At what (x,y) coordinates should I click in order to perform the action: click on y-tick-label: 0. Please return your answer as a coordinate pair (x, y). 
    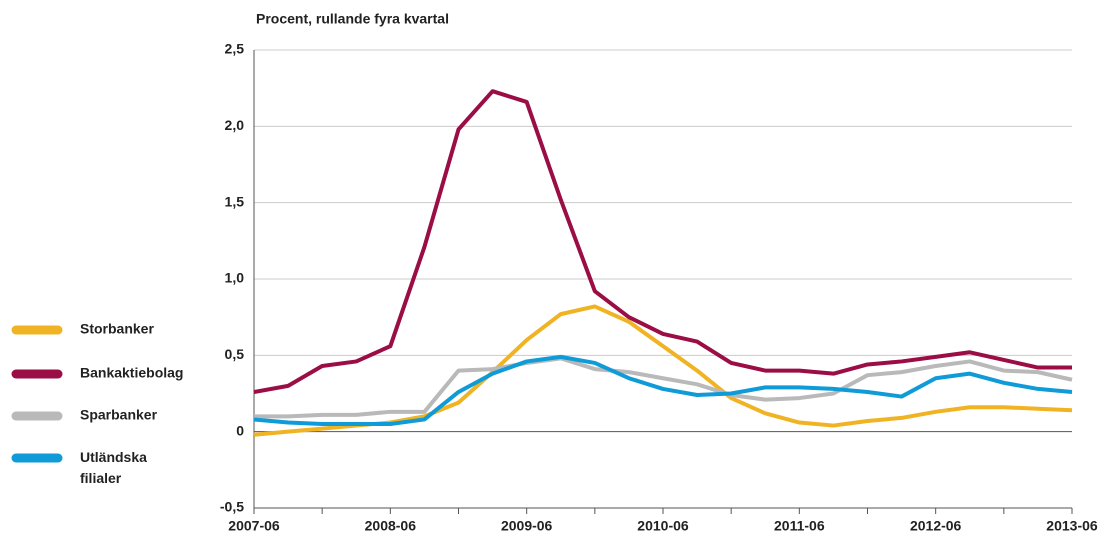
    Looking at the image, I should click on (240, 430).